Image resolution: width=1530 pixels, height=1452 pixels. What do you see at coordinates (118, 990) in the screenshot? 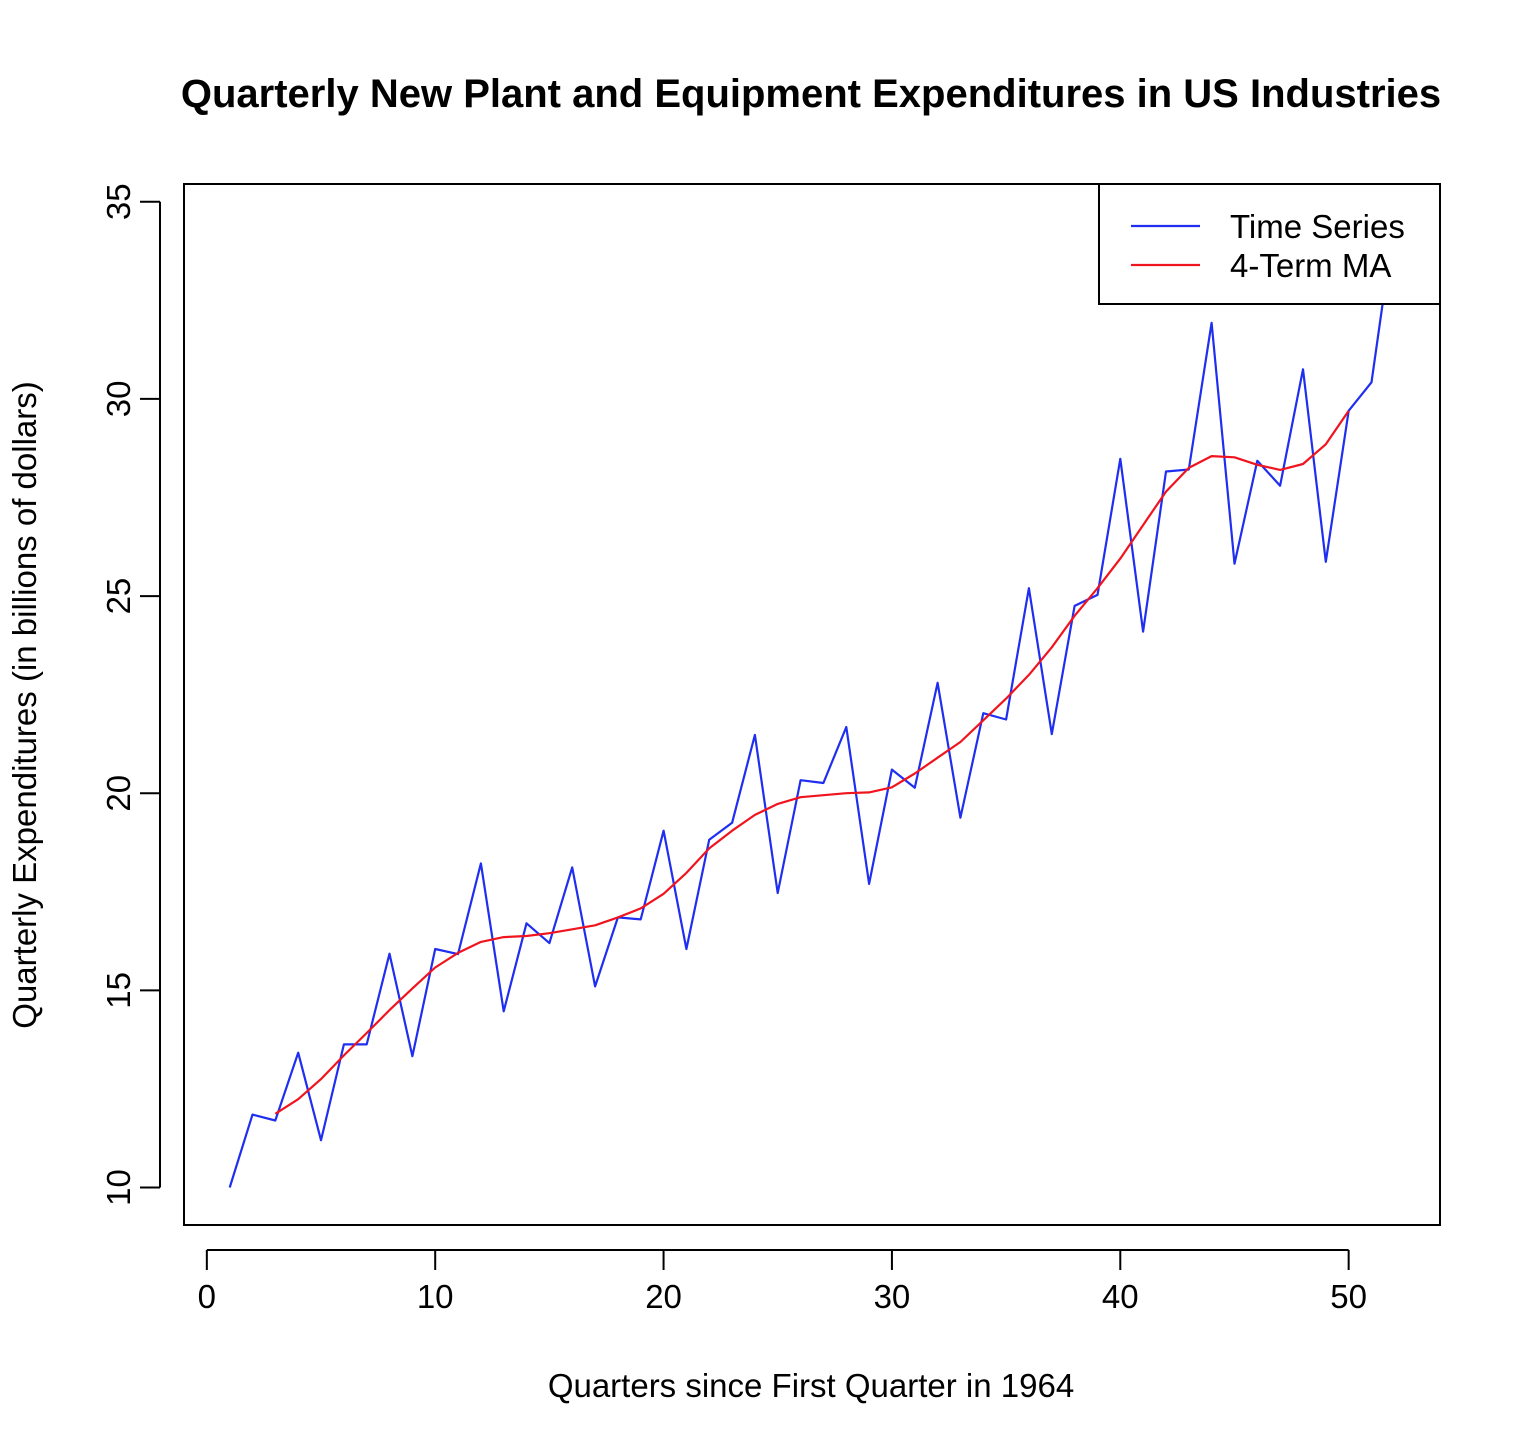
I see `y-tick-label: 15` at bounding box center [118, 990].